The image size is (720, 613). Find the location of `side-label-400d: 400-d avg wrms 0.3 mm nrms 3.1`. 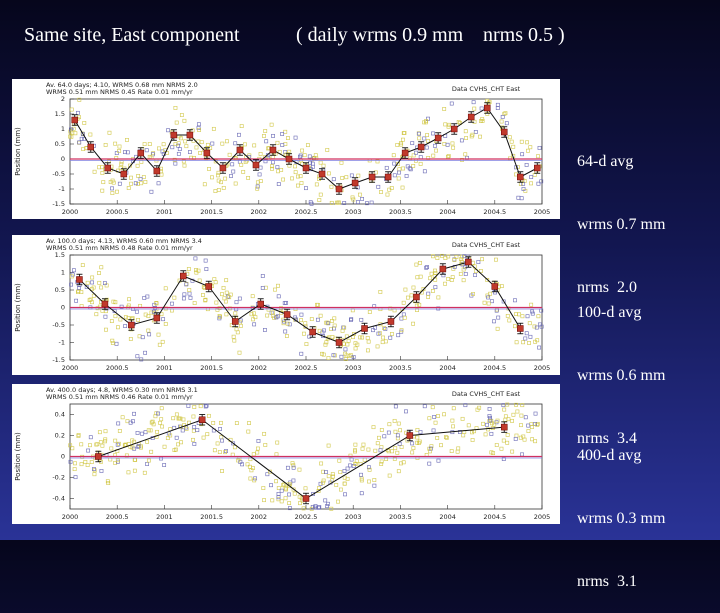

side-label-400d: 400-d avg wrms 0.3 mm nrms 3.1 is located at coordinates (621, 508).